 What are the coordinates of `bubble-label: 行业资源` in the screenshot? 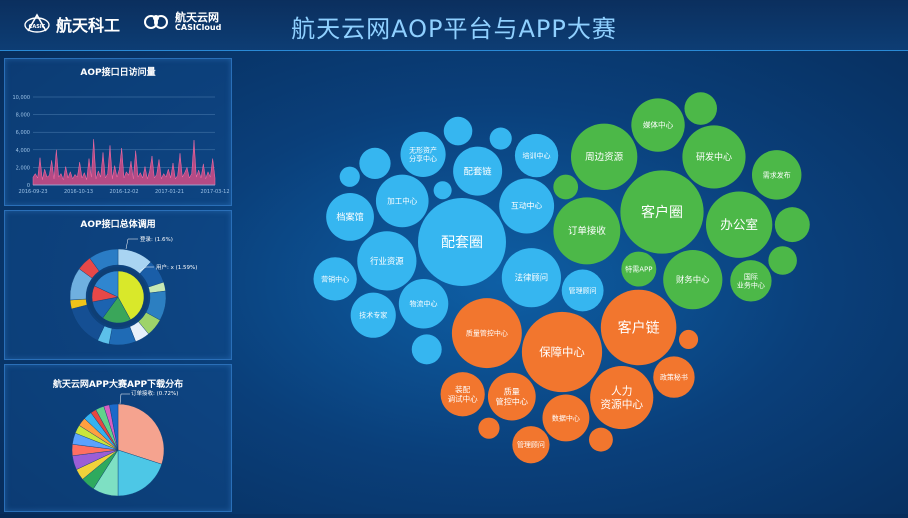 It's located at (387, 261).